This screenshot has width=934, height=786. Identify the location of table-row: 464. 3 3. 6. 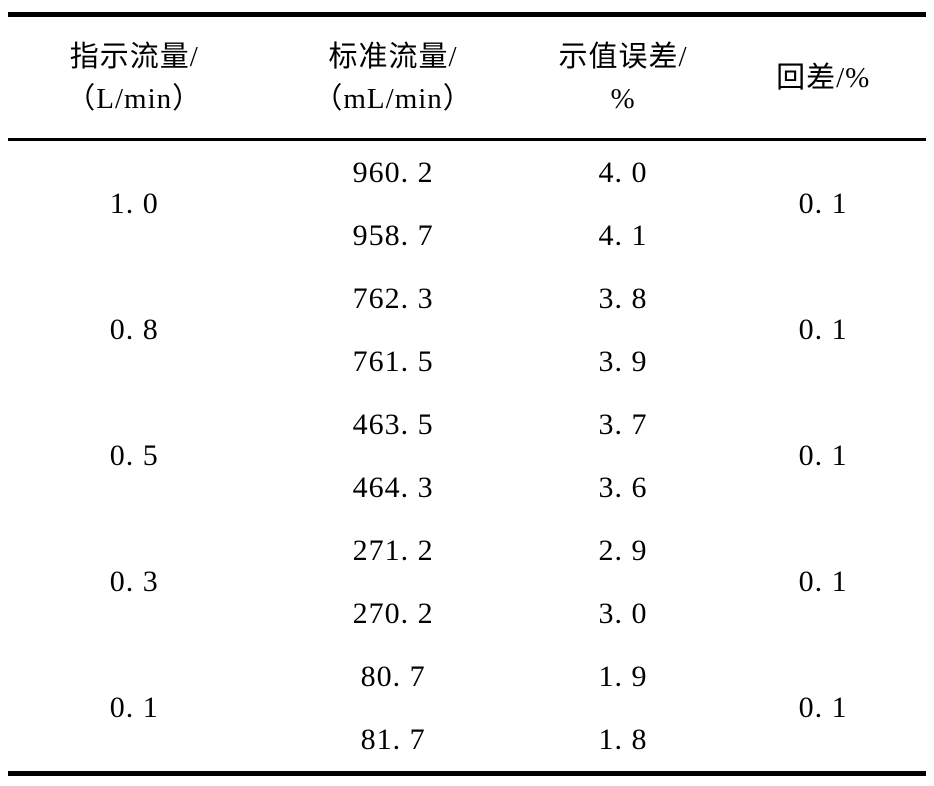
(467, 487).